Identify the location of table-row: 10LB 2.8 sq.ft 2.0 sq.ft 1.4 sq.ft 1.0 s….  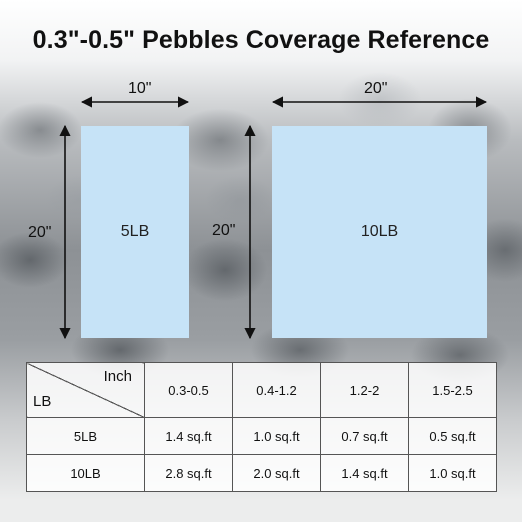
(261, 473).